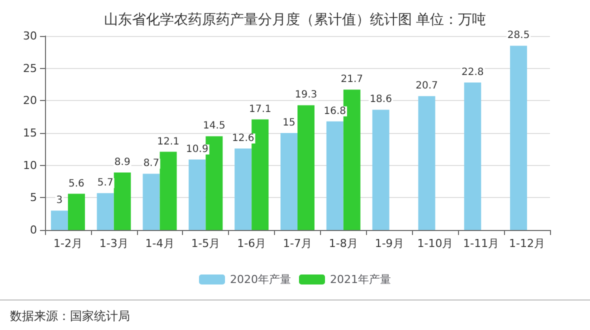 Image resolution: width=590 pixels, height=330 pixels. Describe the element at coordinates (352, 80) in the screenshot. I see `data-label: 21.7` at that location.